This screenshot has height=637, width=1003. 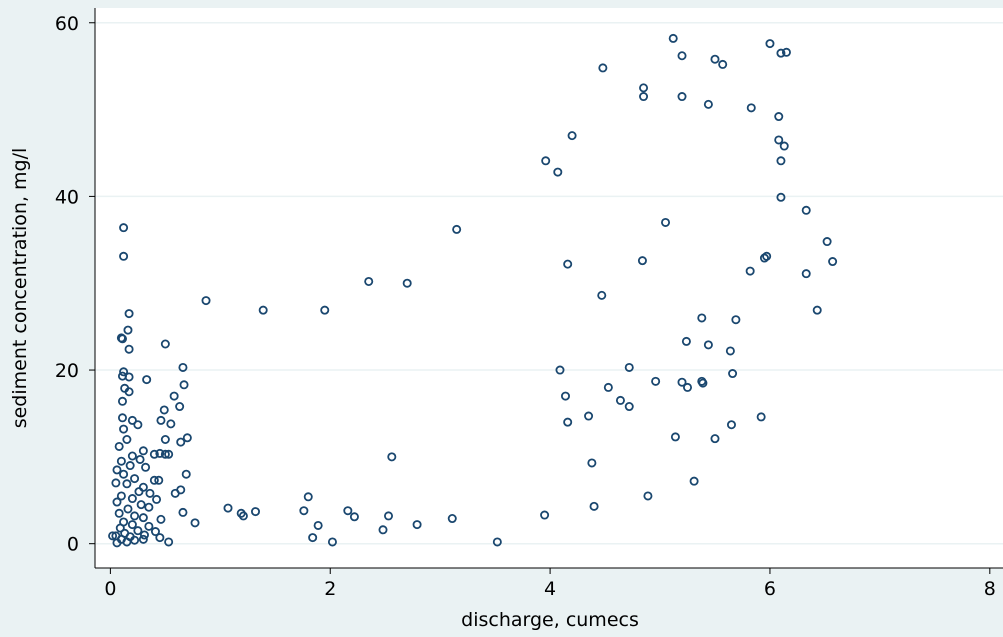 I want to click on x-tick-label: 8, so click(x=990, y=589).